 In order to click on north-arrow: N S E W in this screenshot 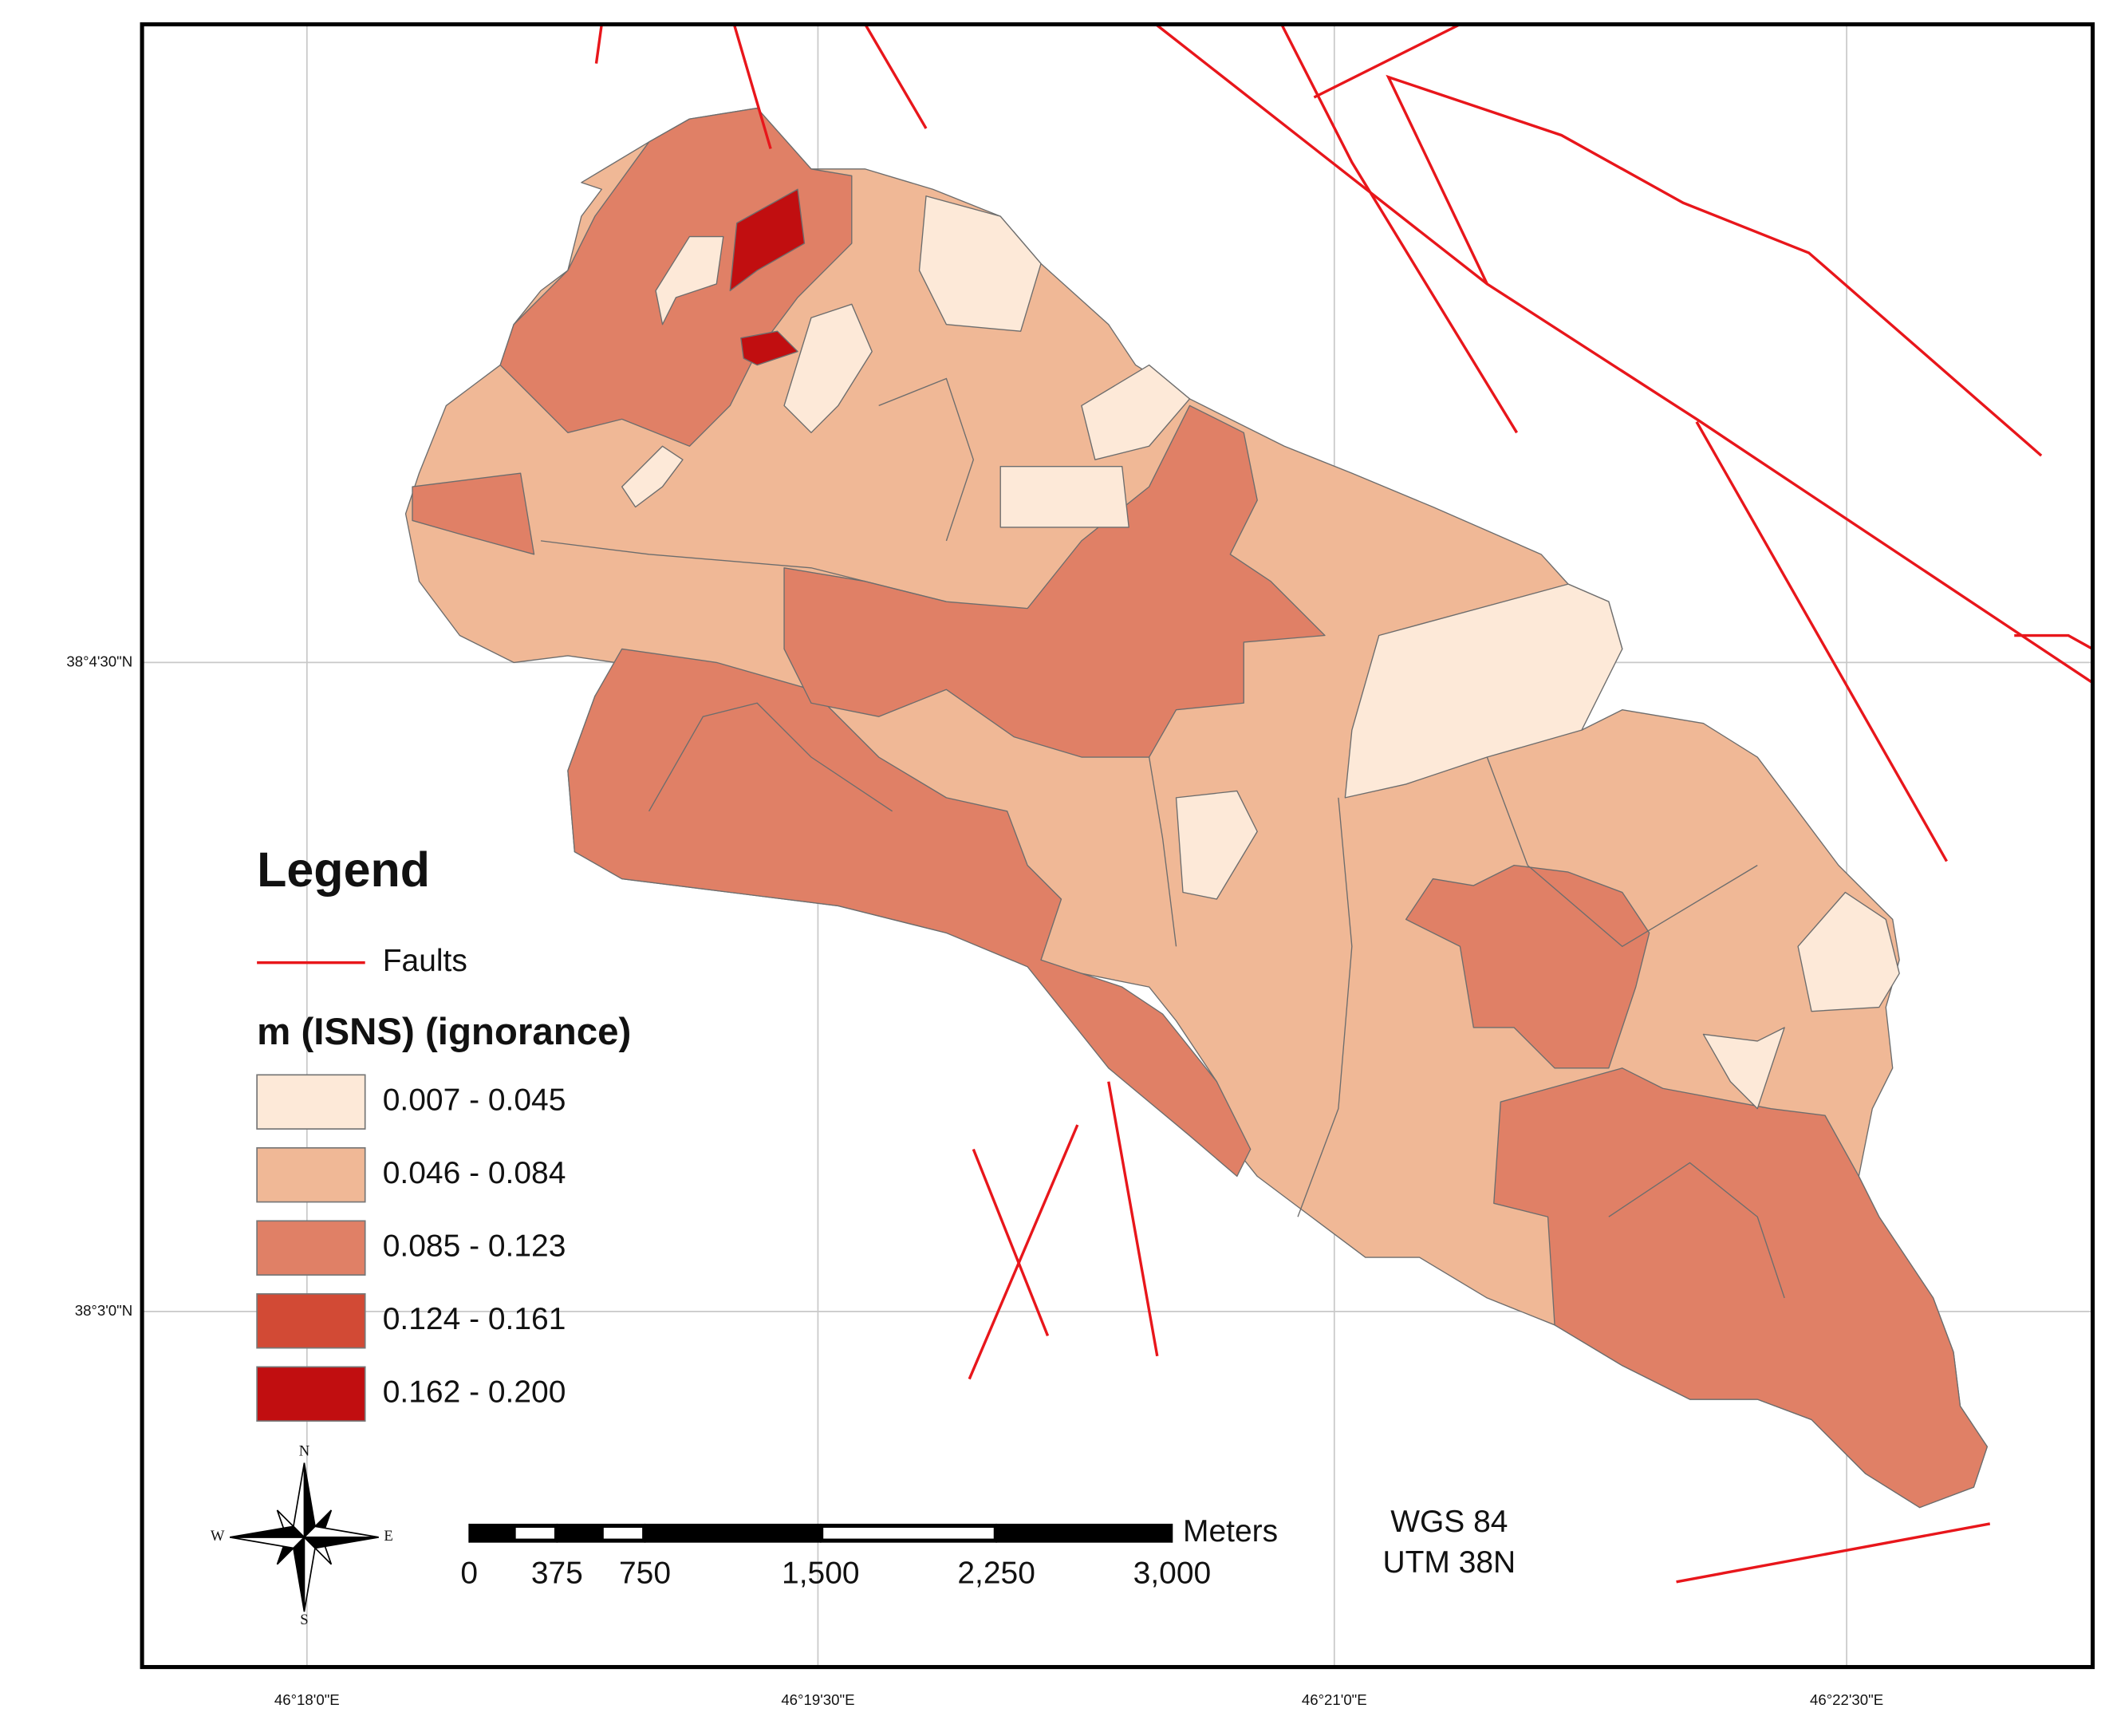, I will do `click(302, 1535)`.